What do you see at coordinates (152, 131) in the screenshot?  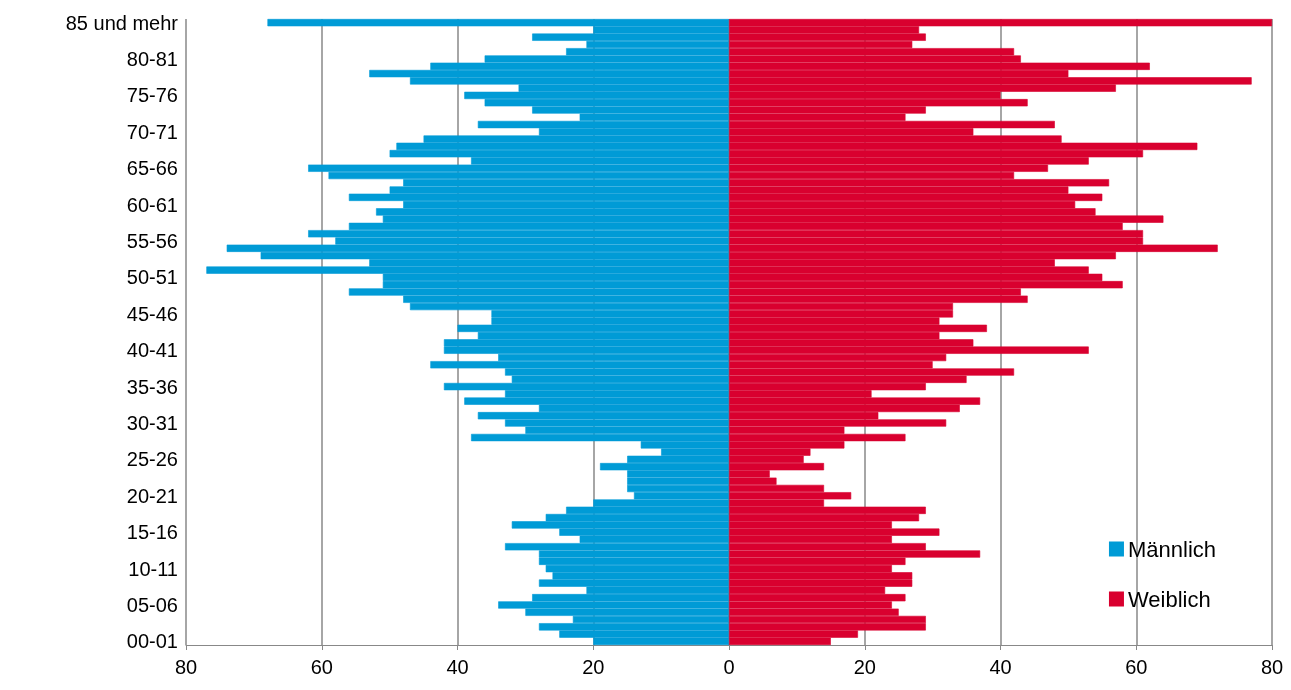 I see `y-tick-label: 70-71` at bounding box center [152, 131].